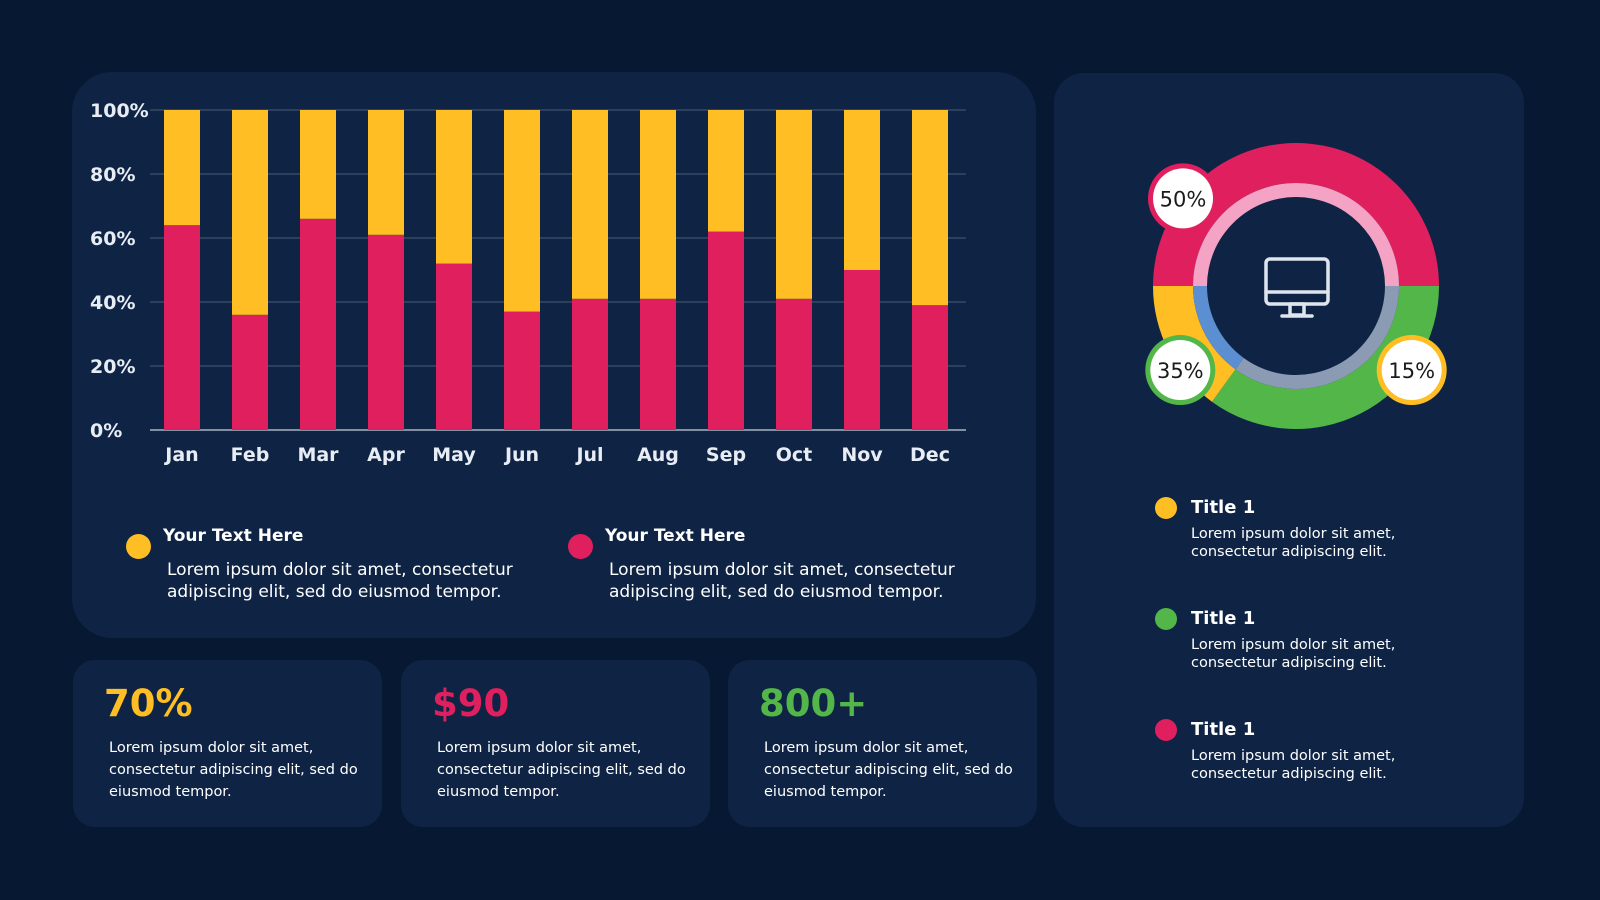 This screenshot has width=1600, height=900. I want to click on y-tick-label: 100%, so click(119, 111).